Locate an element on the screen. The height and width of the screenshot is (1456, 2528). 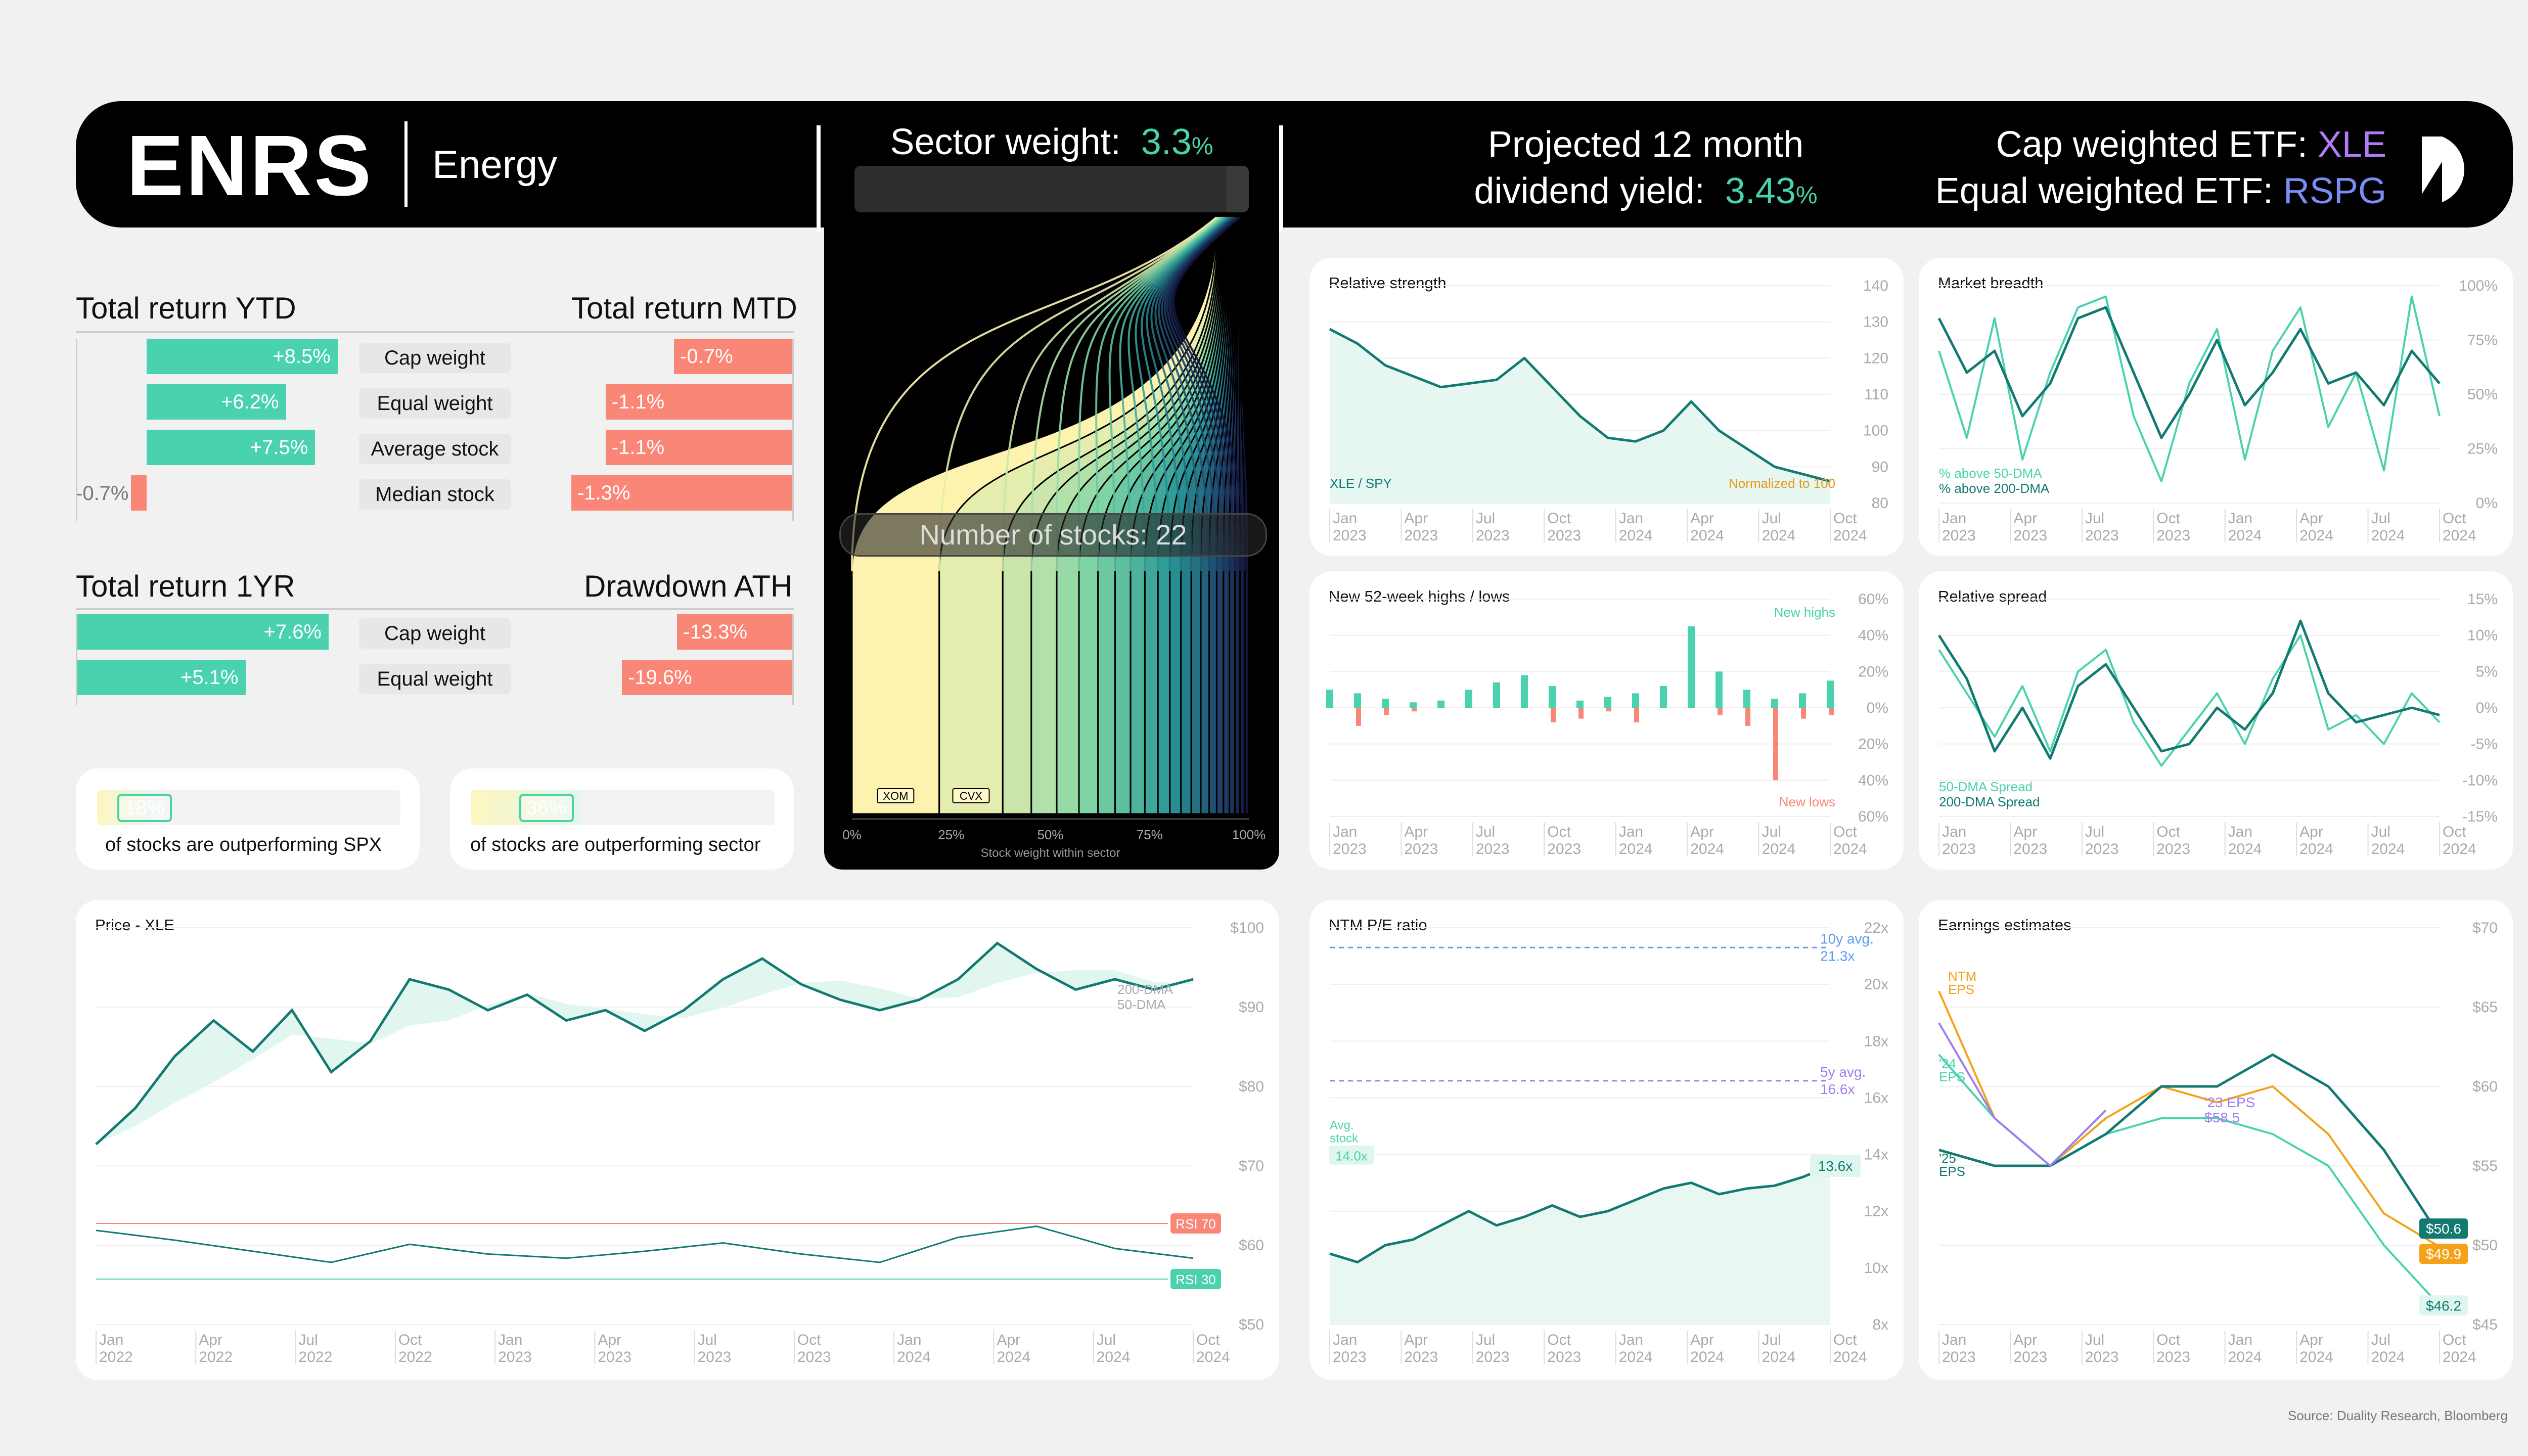
outperform-spx-card: 18% of stocks are outperforming SPX is located at coordinates (248, 819).